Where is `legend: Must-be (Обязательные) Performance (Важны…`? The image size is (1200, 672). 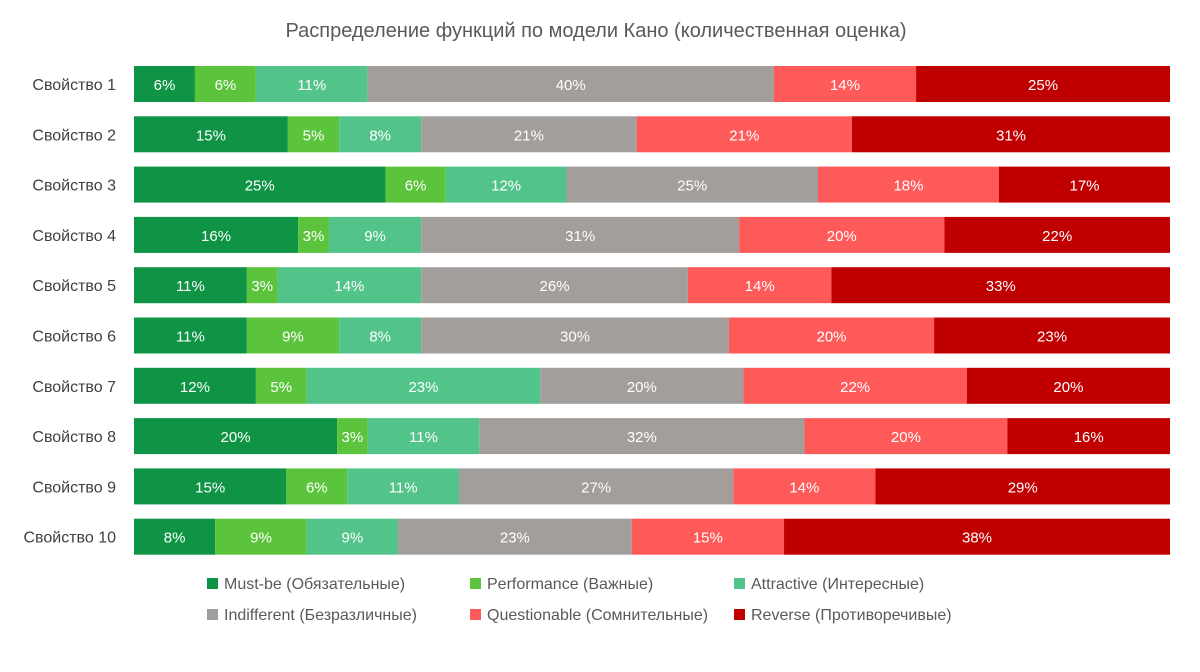 legend: Must-be (Обязательные) Performance (Важны… is located at coordinates (579, 600).